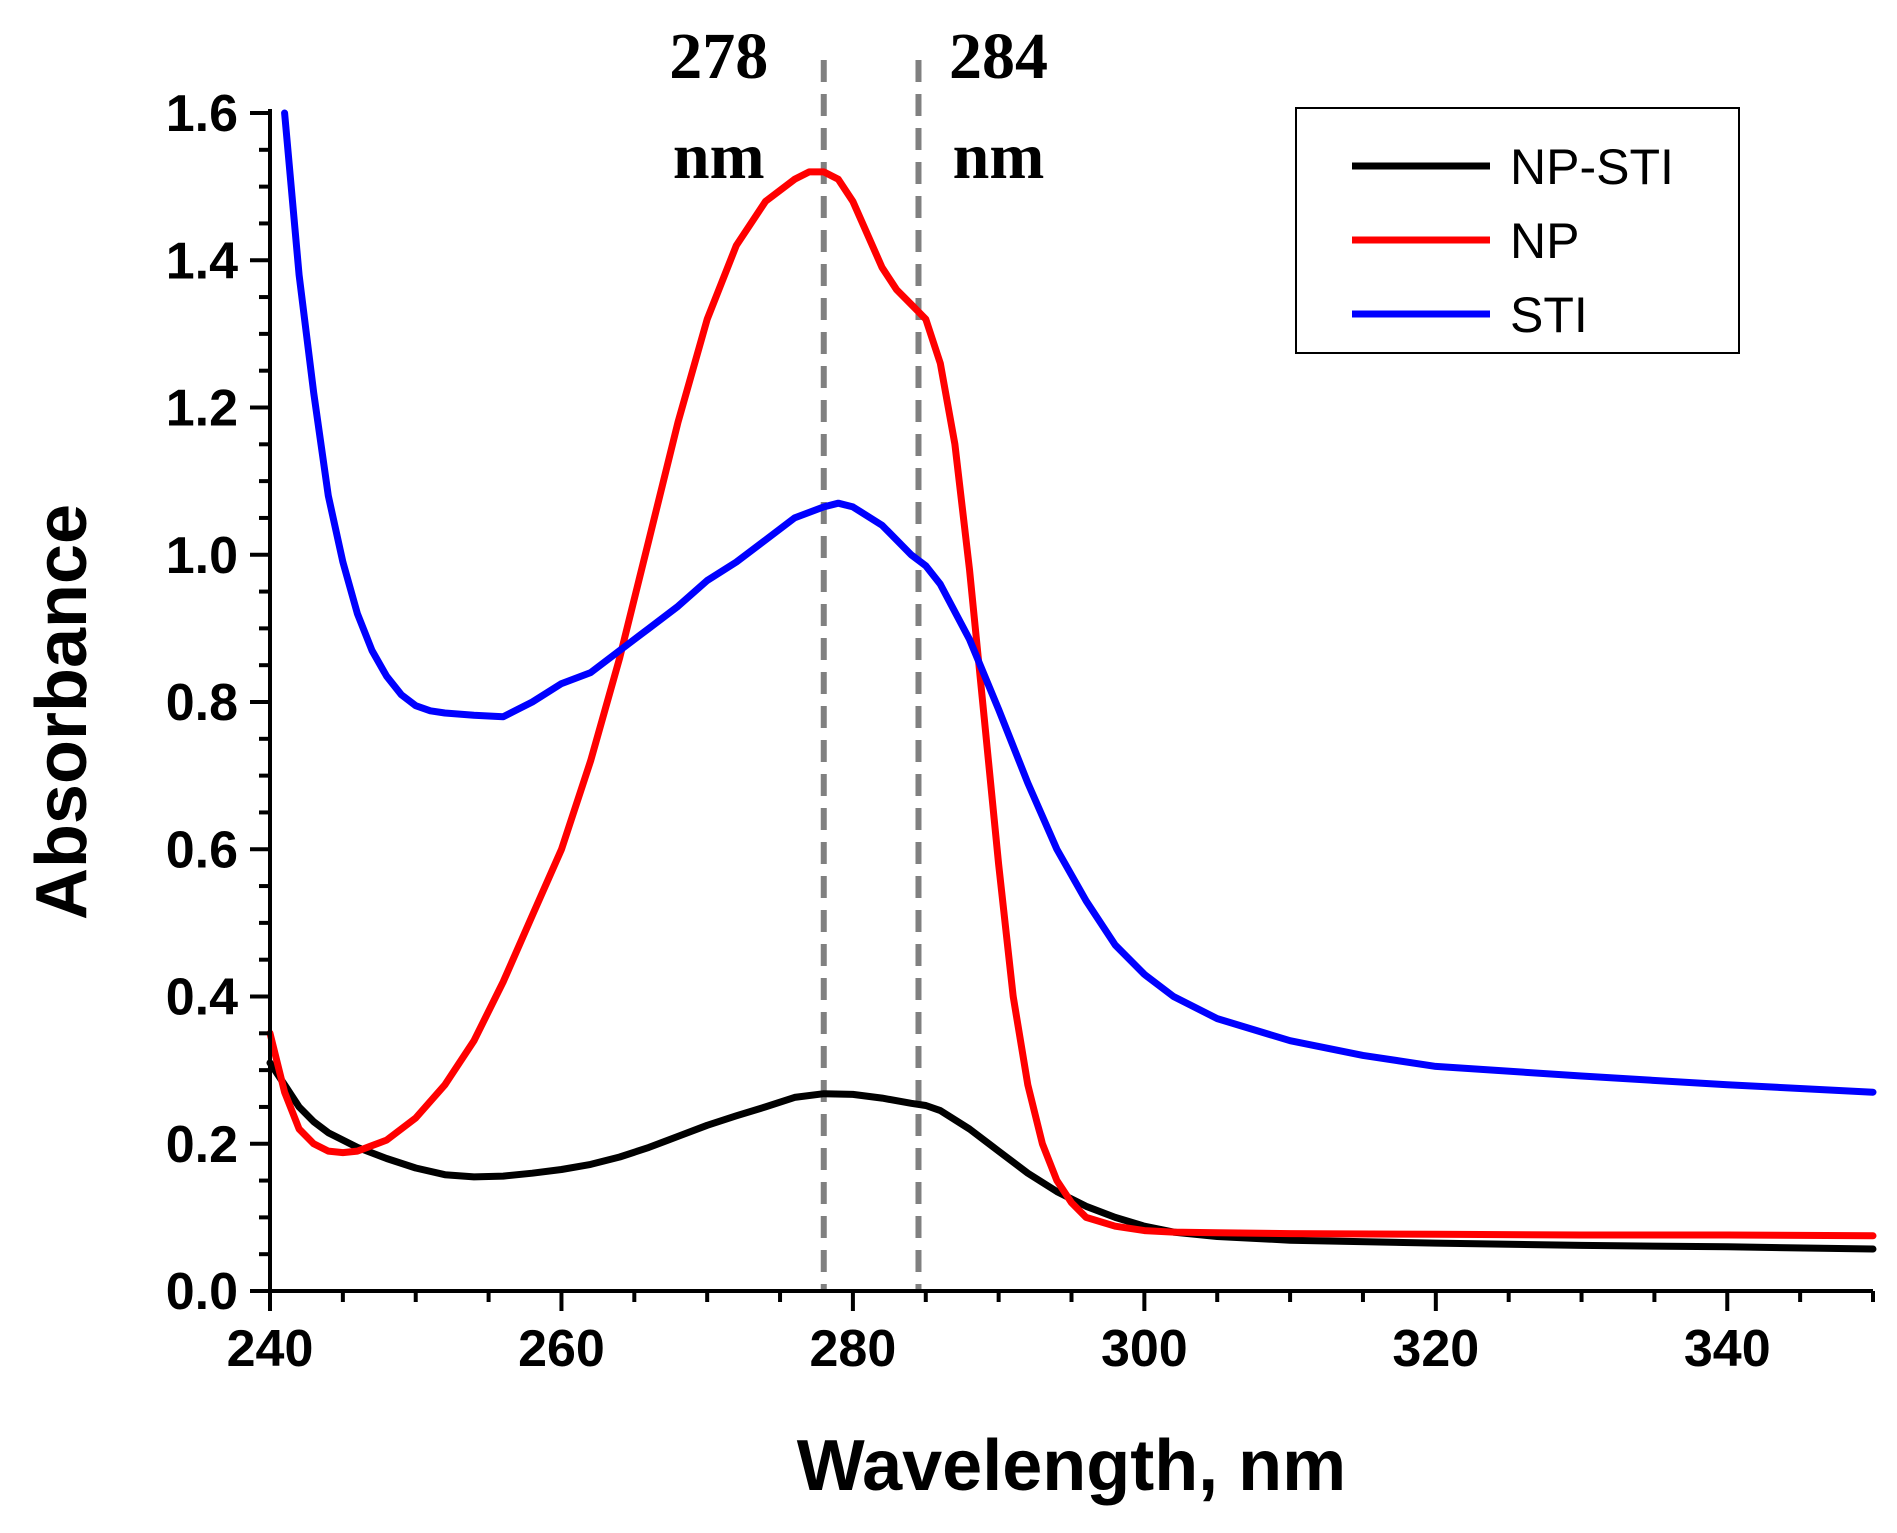 This screenshot has width=1897, height=1533. What do you see at coordinates (202, 1292) in the screenshot?
I see `y-tick-label: 0.0` at bounding box center [202, 1292].